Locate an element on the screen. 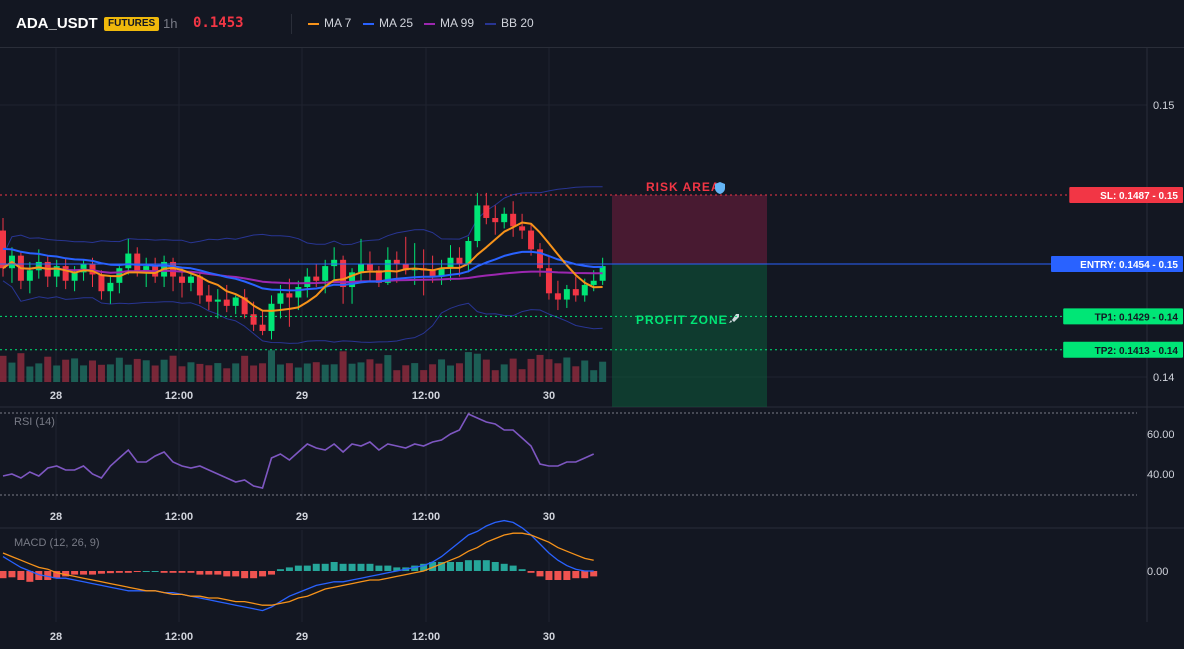 This screenshot has width=1184, height=649. legend-ma99: MA 99 is located at coordinates (449, 23).